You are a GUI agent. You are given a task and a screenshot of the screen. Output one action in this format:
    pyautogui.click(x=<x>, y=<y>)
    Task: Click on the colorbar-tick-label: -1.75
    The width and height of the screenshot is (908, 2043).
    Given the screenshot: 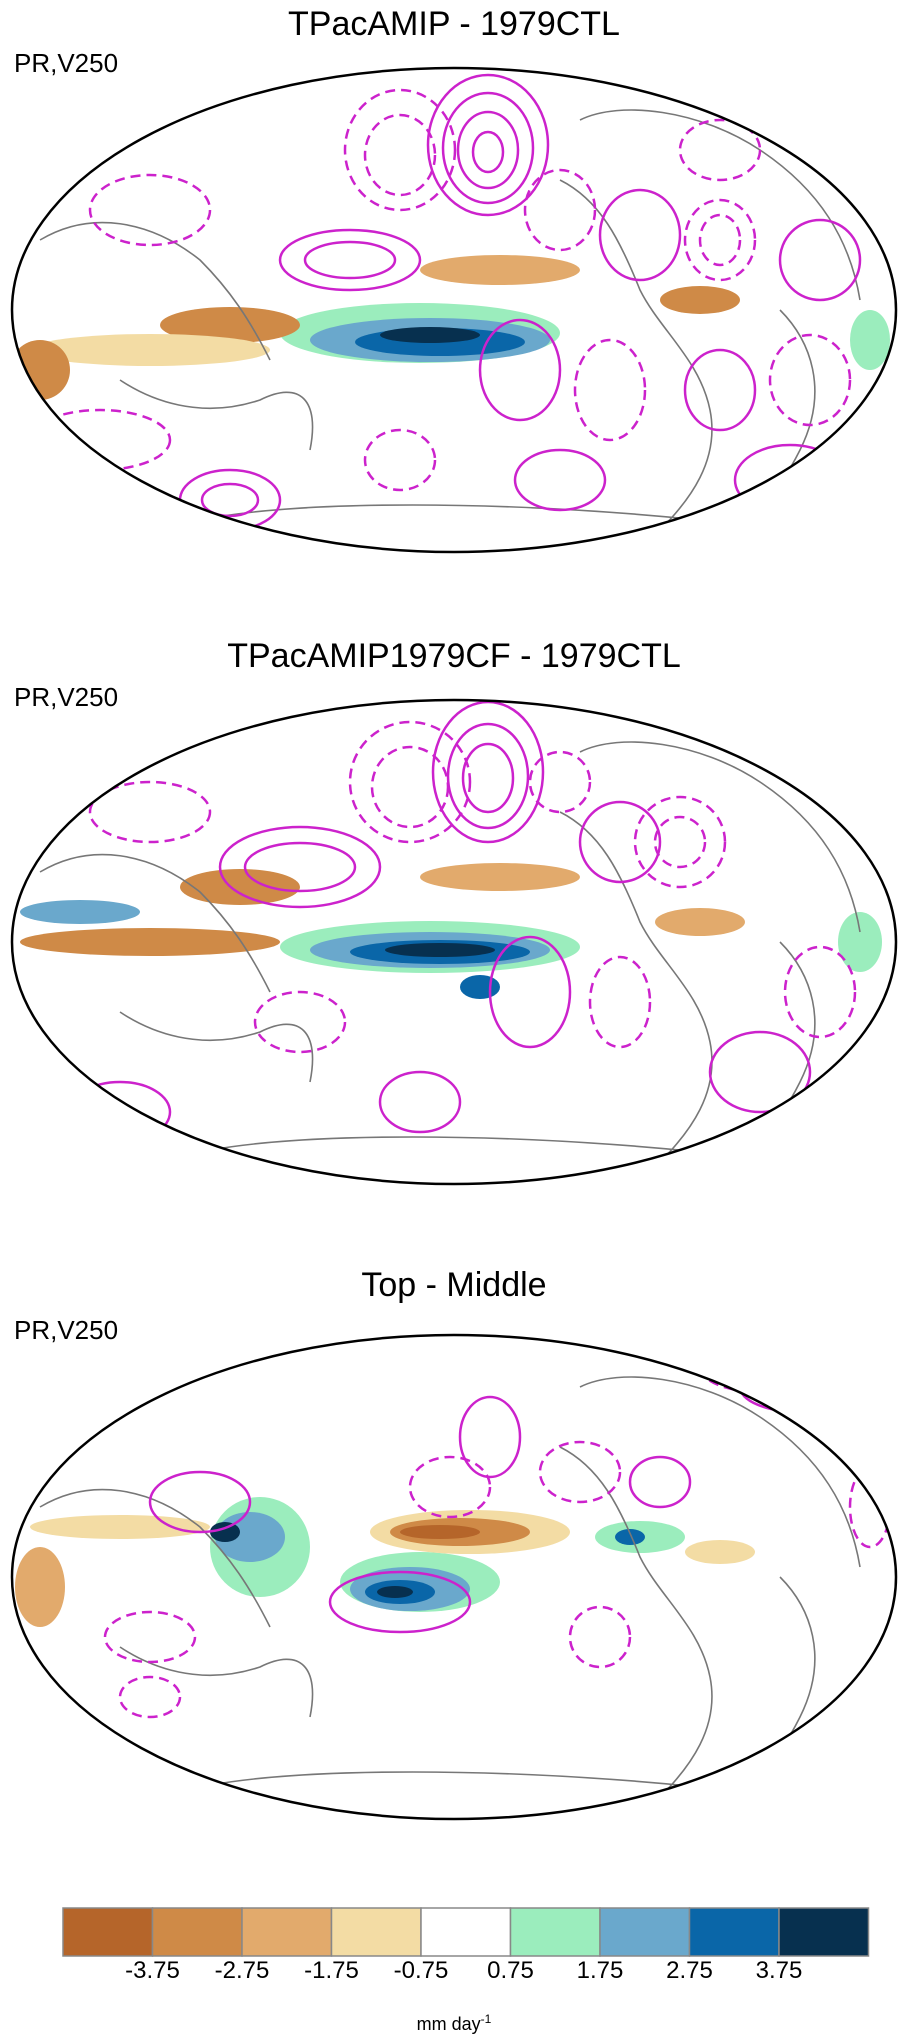 What is the action you would take?
    pyautogui.click(x=331, y=1970)
    